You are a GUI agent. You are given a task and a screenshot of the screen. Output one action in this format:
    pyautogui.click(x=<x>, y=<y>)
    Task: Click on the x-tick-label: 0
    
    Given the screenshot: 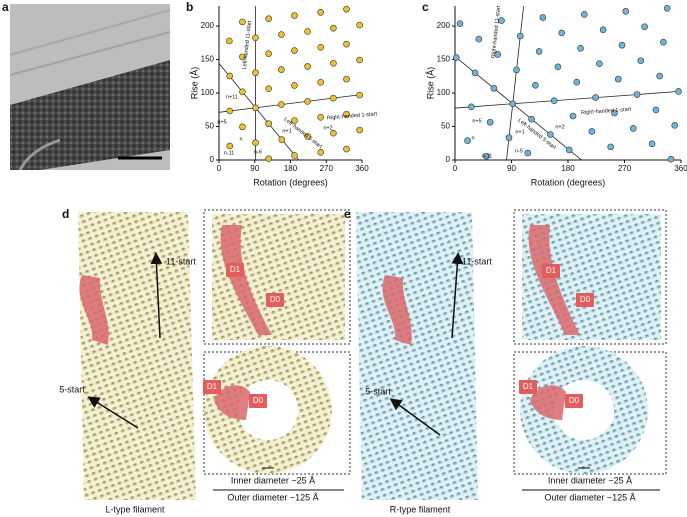 What is the action you would take?
    pyautogui.click(x=455, y=168)
    